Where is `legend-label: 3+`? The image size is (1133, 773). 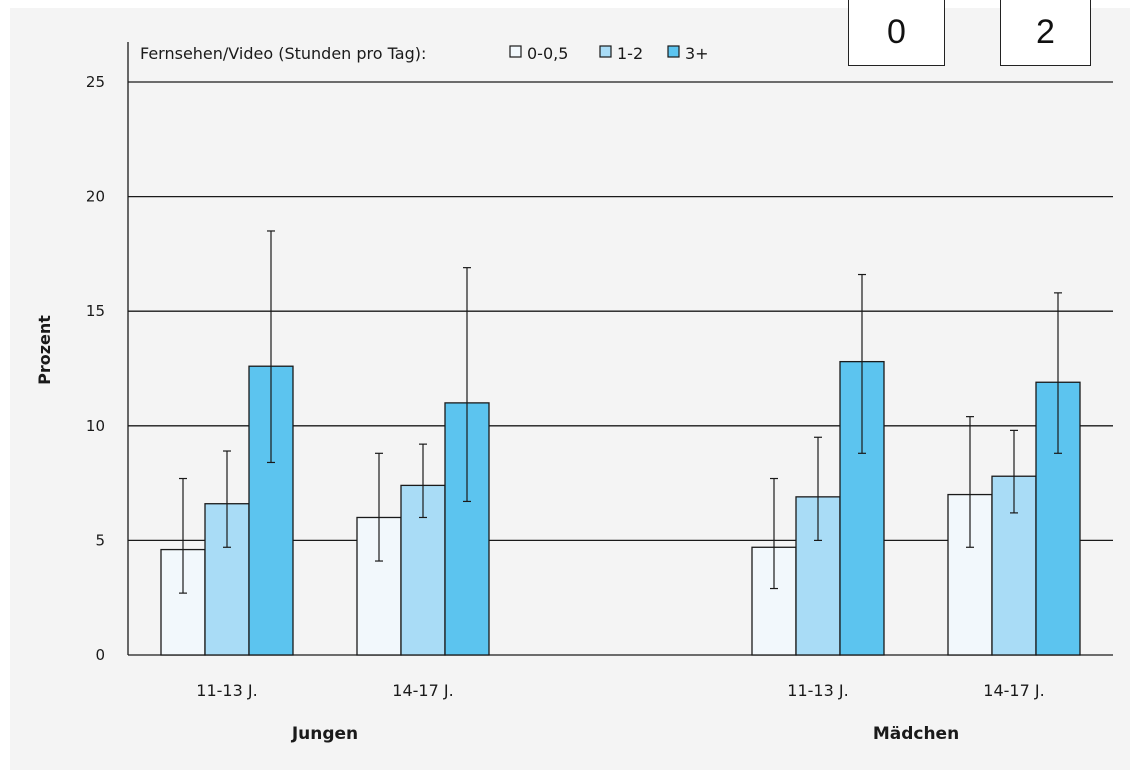
legend-label: 3+ is located at coordinates (697, 53).